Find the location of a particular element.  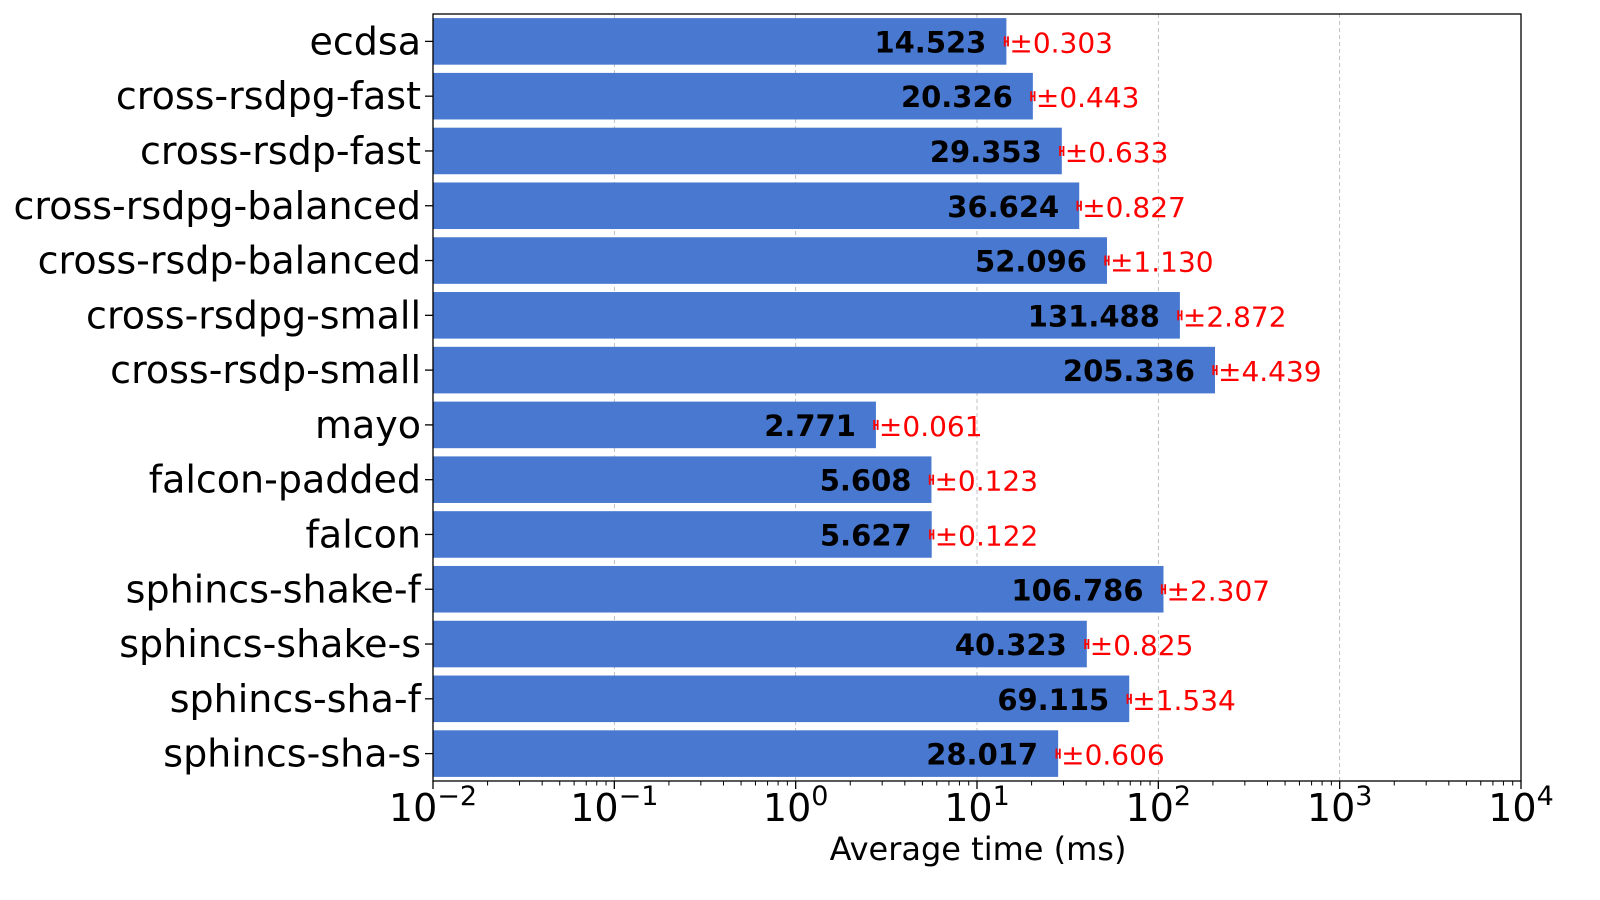

error-label: ±0.061 is located at coordinates (931, 426).